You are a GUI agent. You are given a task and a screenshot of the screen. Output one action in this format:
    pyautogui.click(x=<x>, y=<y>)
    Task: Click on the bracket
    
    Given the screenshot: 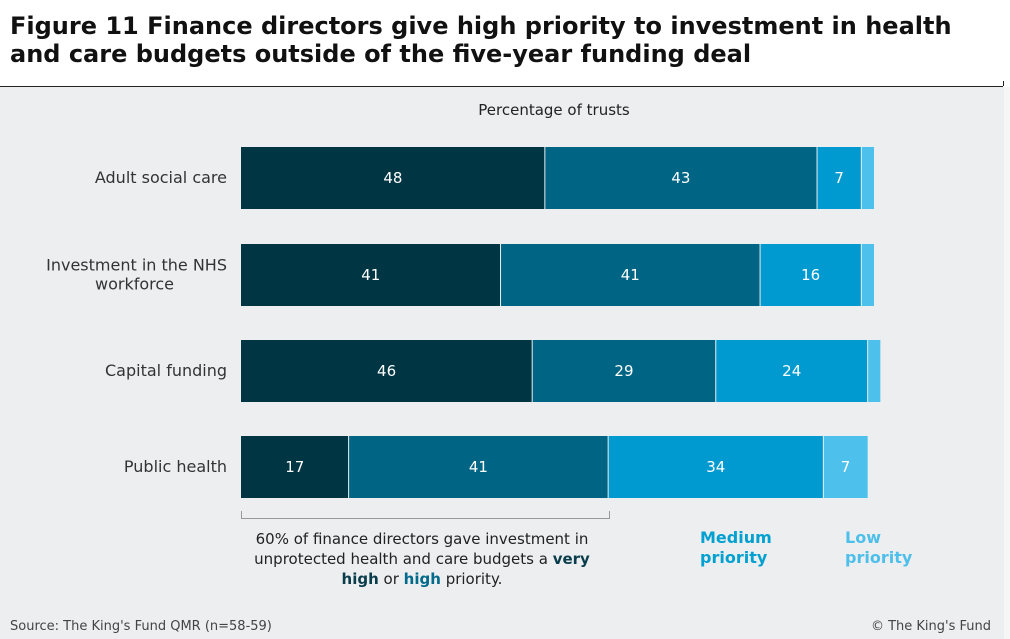 What is the action you would take?
    pyautogui.click(x=425, y=515)
    